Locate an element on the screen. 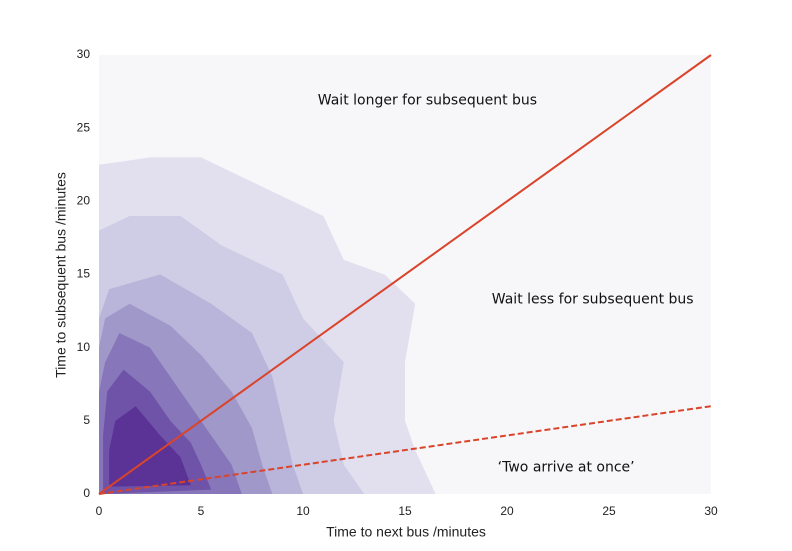 Image resolution: width=792 pixels, height=551 pixels. x-tick-label: 25 is located at coordinates (609, 511).